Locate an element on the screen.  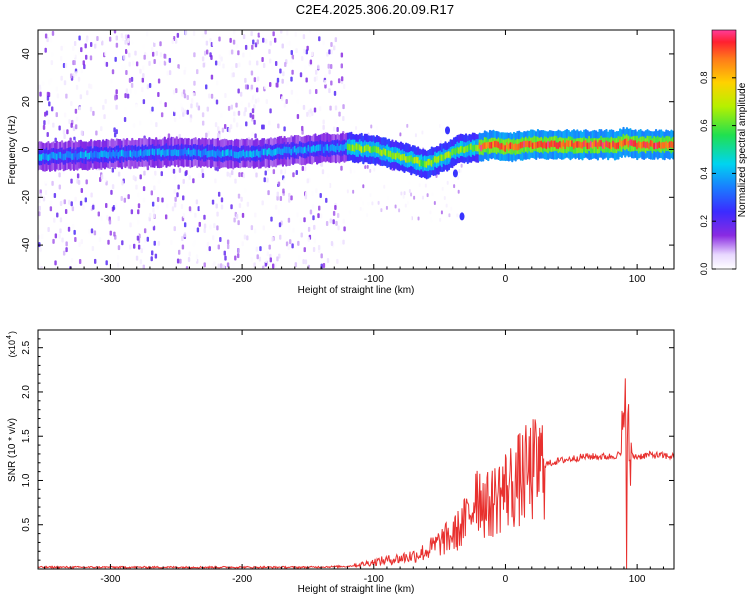
snr-scale-label: (x10 4 ) is located at coordinates (11, 344).